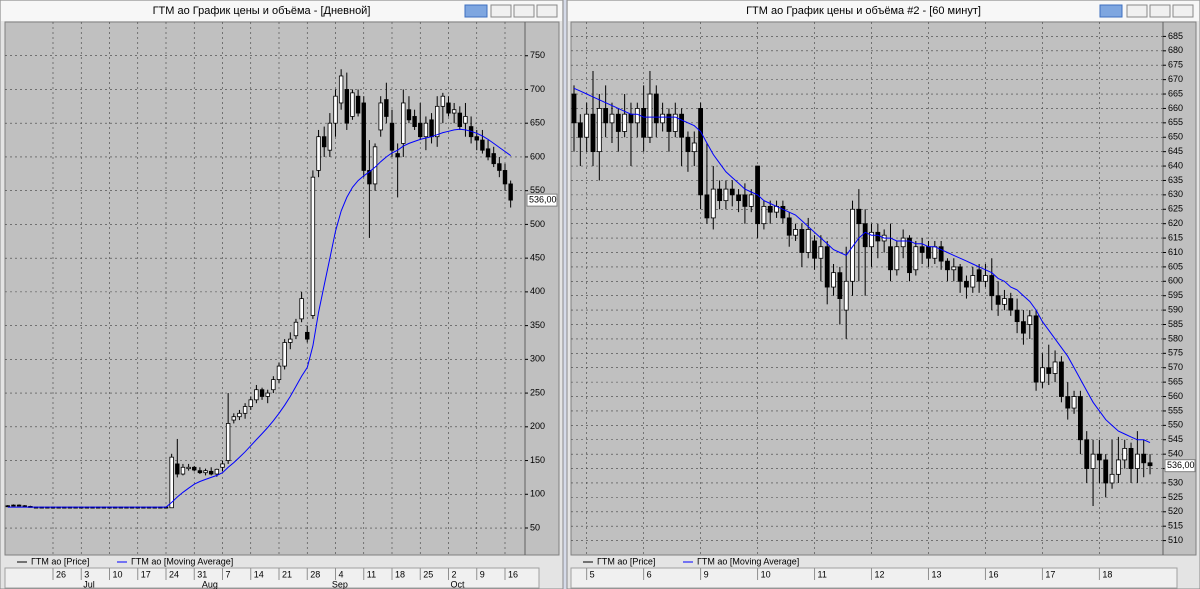 This screenshot has height=589, width=1200. Describe the element at coordinates (60, 561) in the screenshot. I see `legend-label: ГТМ ао [Price]` at that location.